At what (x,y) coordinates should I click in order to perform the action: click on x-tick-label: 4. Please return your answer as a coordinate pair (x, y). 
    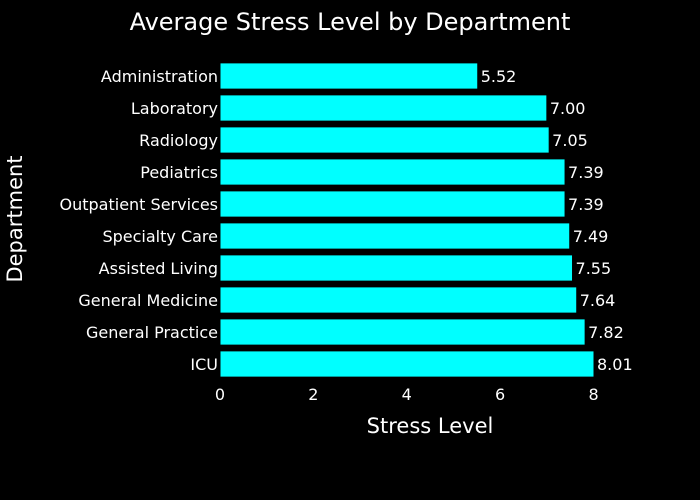
    Looking at the image, I should click on (407, 394).